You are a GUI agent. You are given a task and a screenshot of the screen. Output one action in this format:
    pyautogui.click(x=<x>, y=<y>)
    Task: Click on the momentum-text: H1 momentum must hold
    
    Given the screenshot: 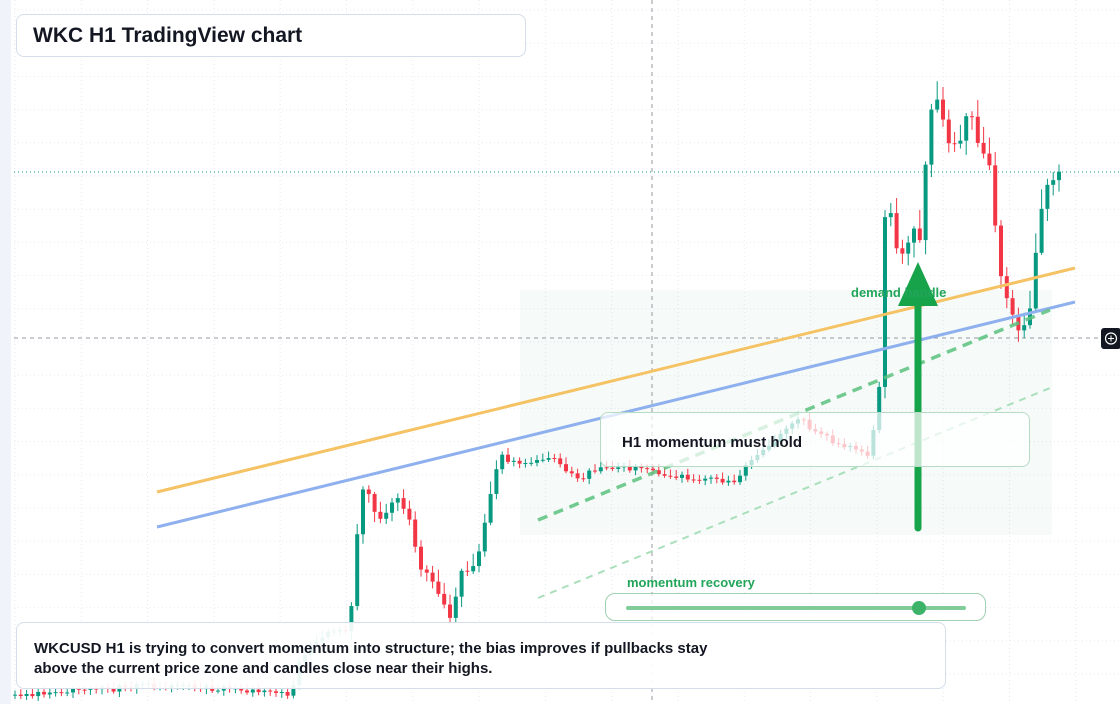 What is the action you would take?
    pyautogui.click(x=712, y=442)
    